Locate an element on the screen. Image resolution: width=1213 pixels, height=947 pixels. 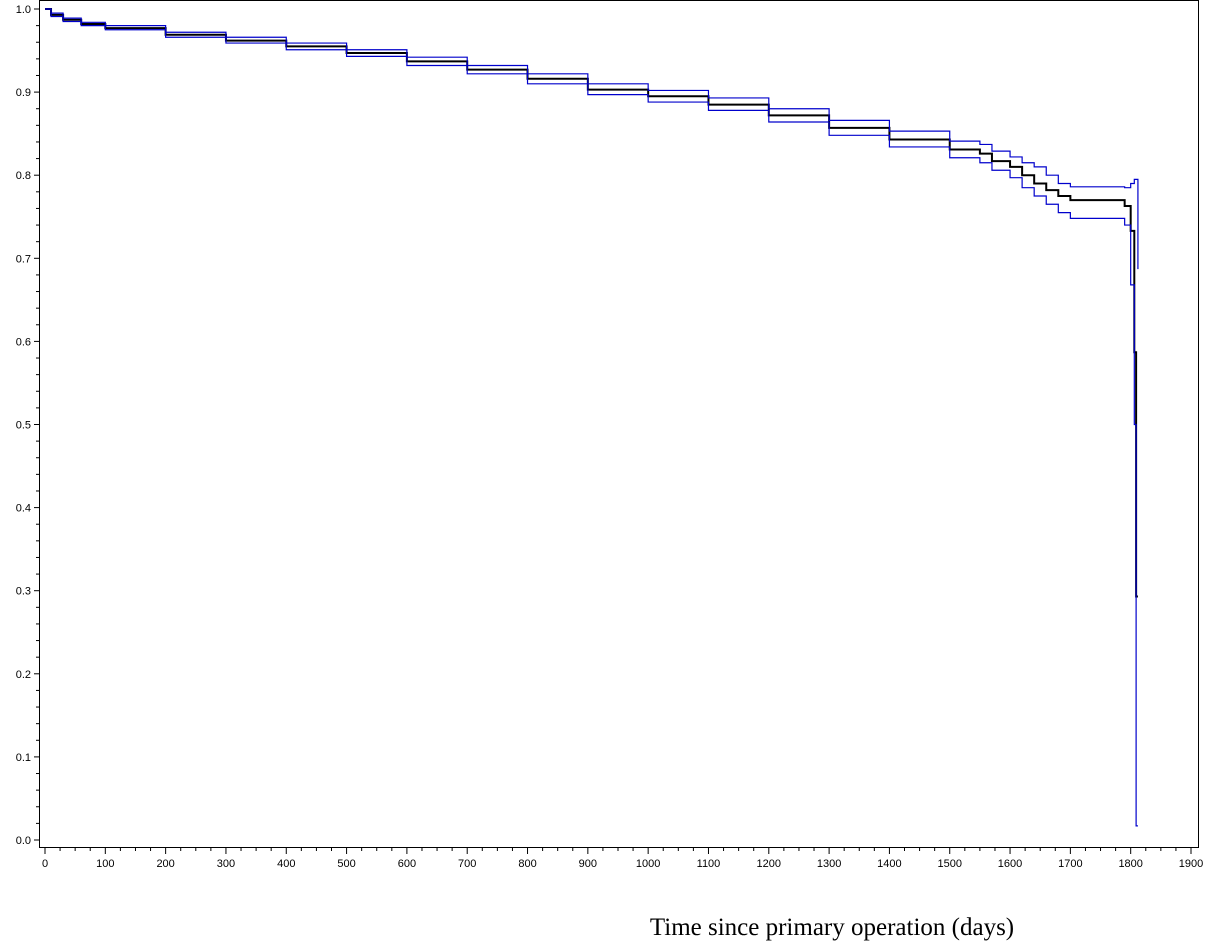
y-tick-label: 0.0 is located at coordinates (23, 841).